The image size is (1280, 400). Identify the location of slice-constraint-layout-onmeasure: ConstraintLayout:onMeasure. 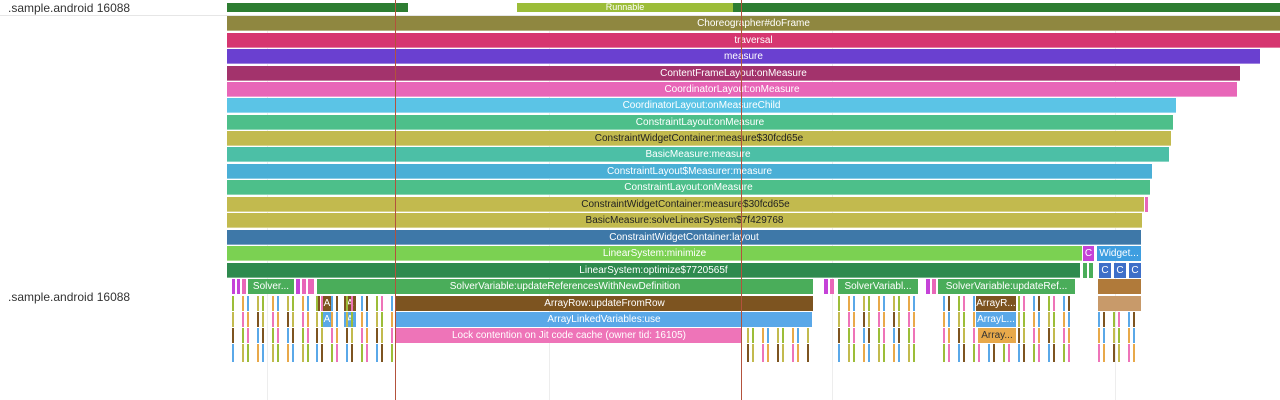
(700, 122).